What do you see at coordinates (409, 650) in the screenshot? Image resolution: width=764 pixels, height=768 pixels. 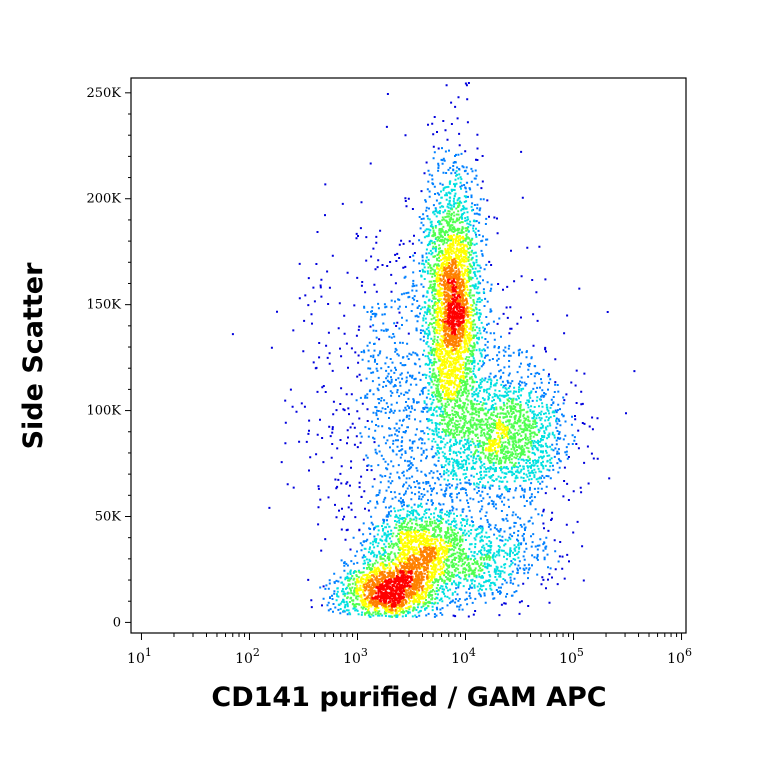 I see `x-axis: 10¹ 10² 10³ 10⁴ 10⁵ 10⁶` at bounding box center [409, 650].